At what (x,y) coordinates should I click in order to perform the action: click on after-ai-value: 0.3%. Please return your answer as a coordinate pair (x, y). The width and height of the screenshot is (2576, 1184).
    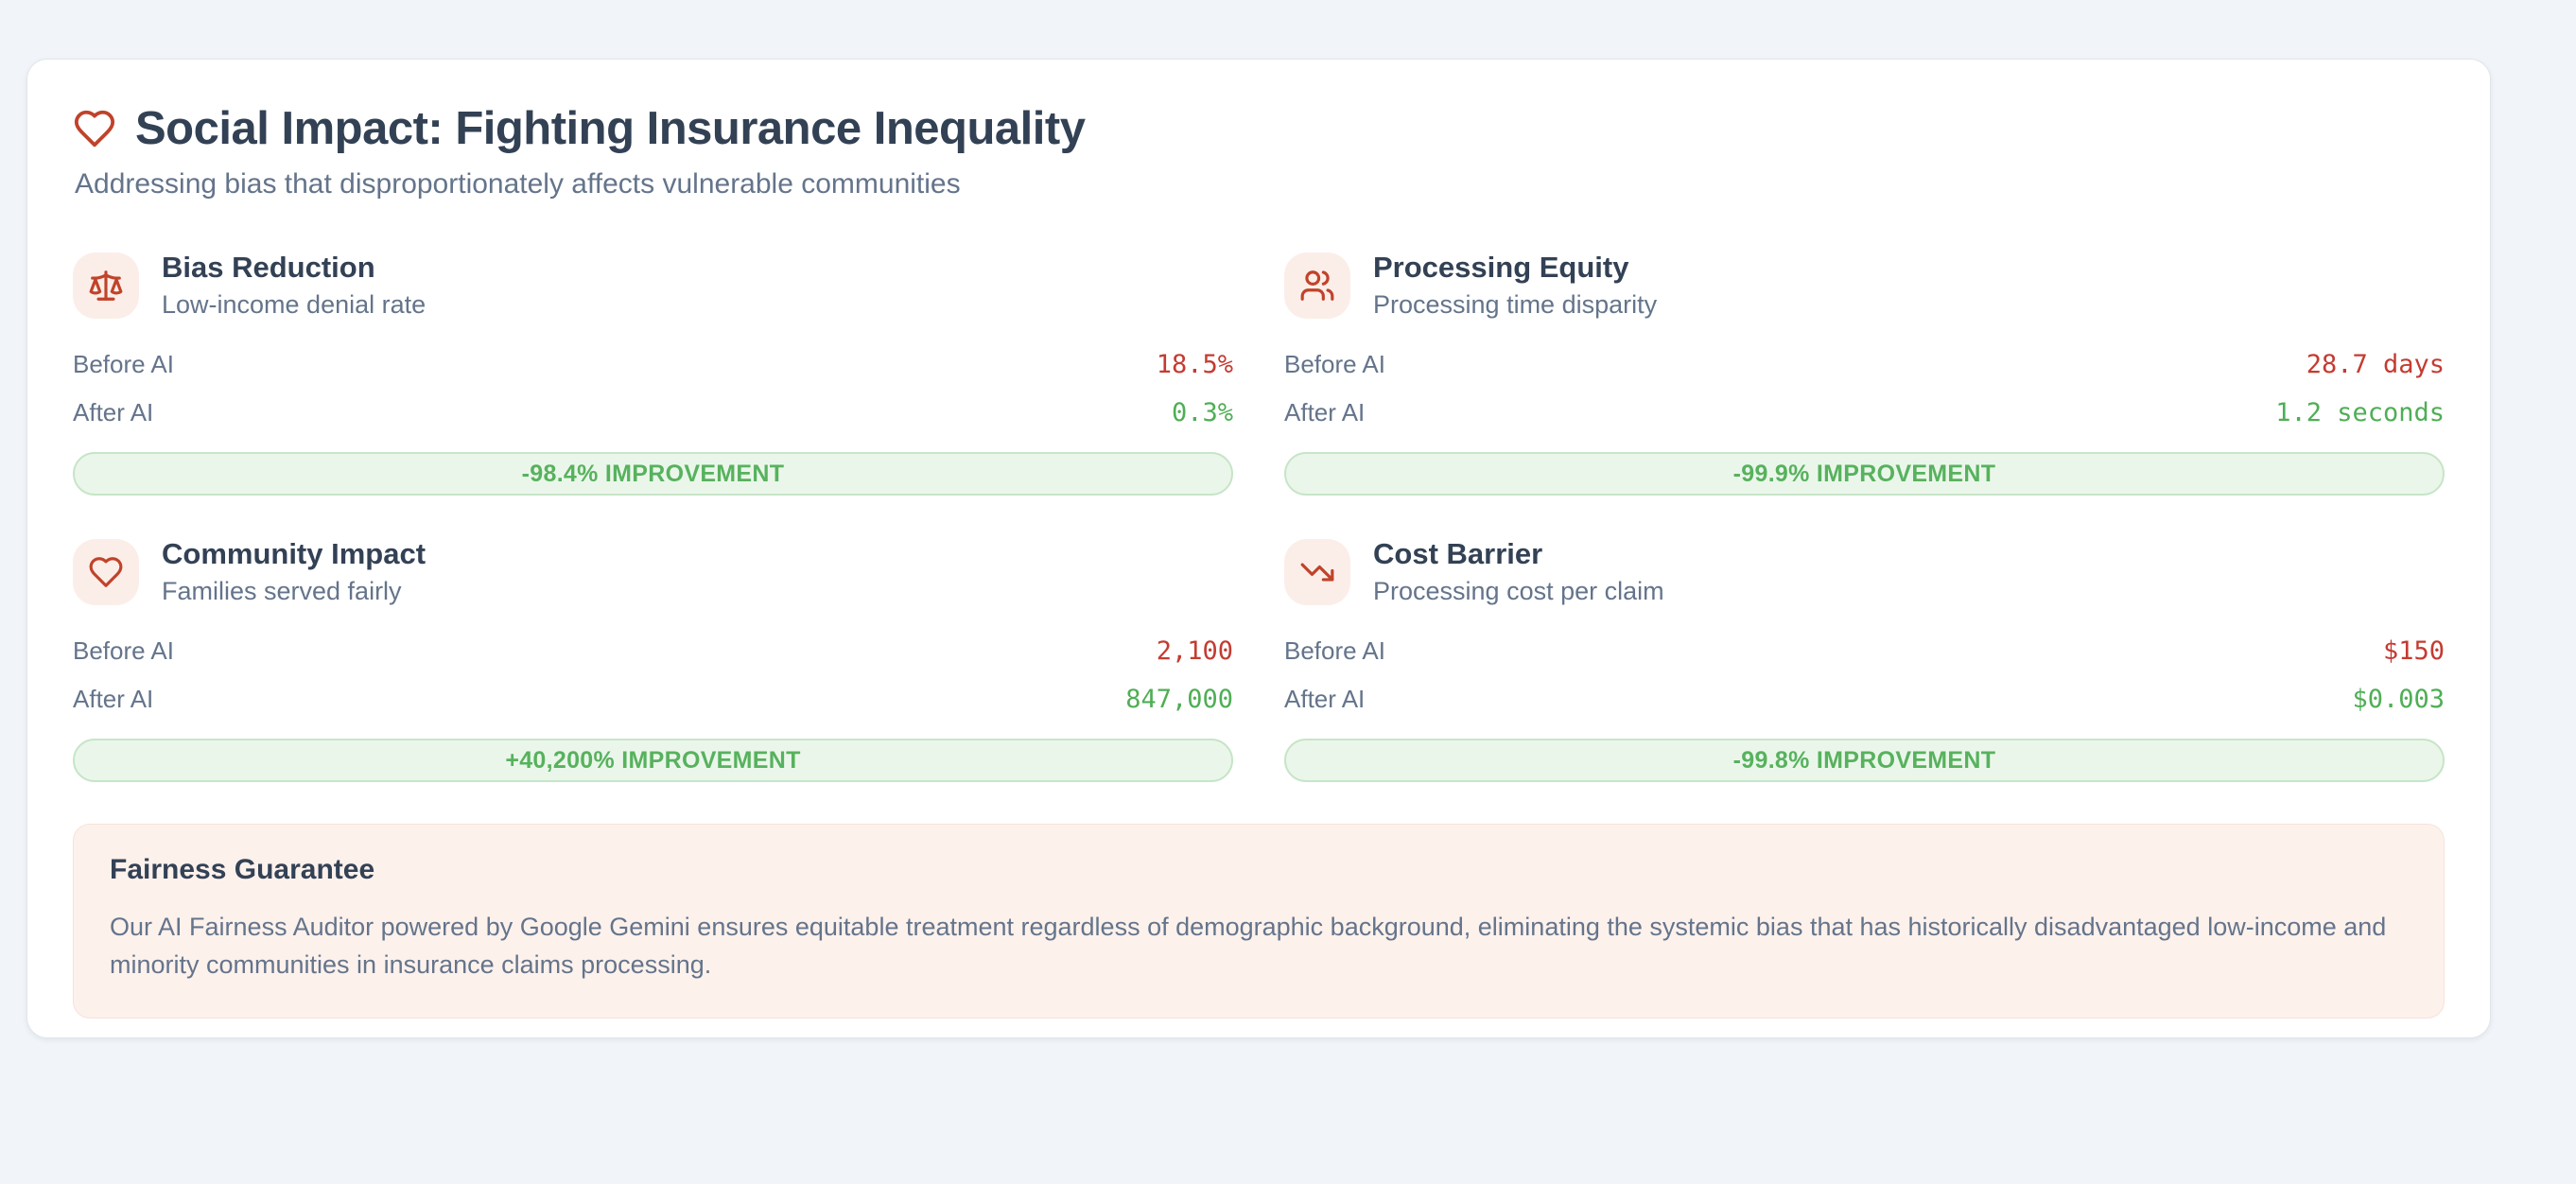
    Looking at the image, I should click on (1202, 412).